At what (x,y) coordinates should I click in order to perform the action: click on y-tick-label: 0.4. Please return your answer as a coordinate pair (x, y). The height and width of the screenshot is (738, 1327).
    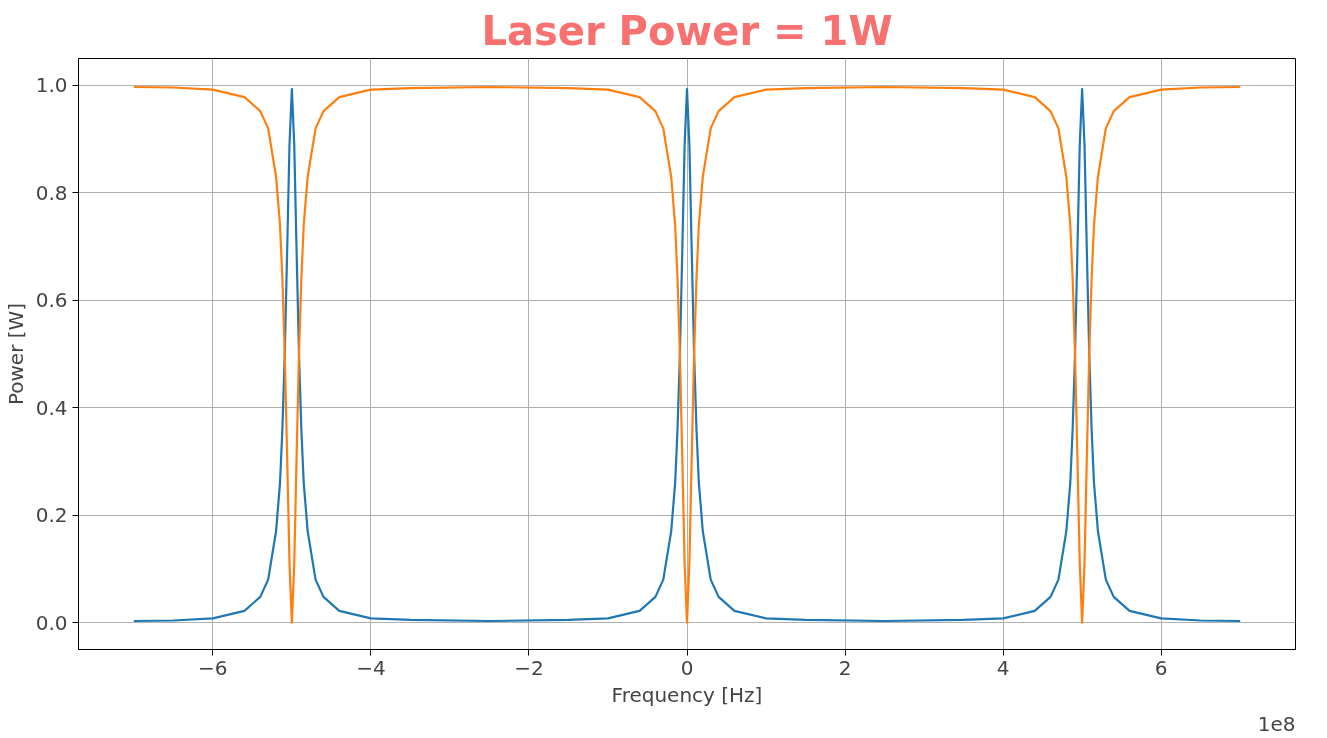
    Looking at the image, I should click on (51, 407).